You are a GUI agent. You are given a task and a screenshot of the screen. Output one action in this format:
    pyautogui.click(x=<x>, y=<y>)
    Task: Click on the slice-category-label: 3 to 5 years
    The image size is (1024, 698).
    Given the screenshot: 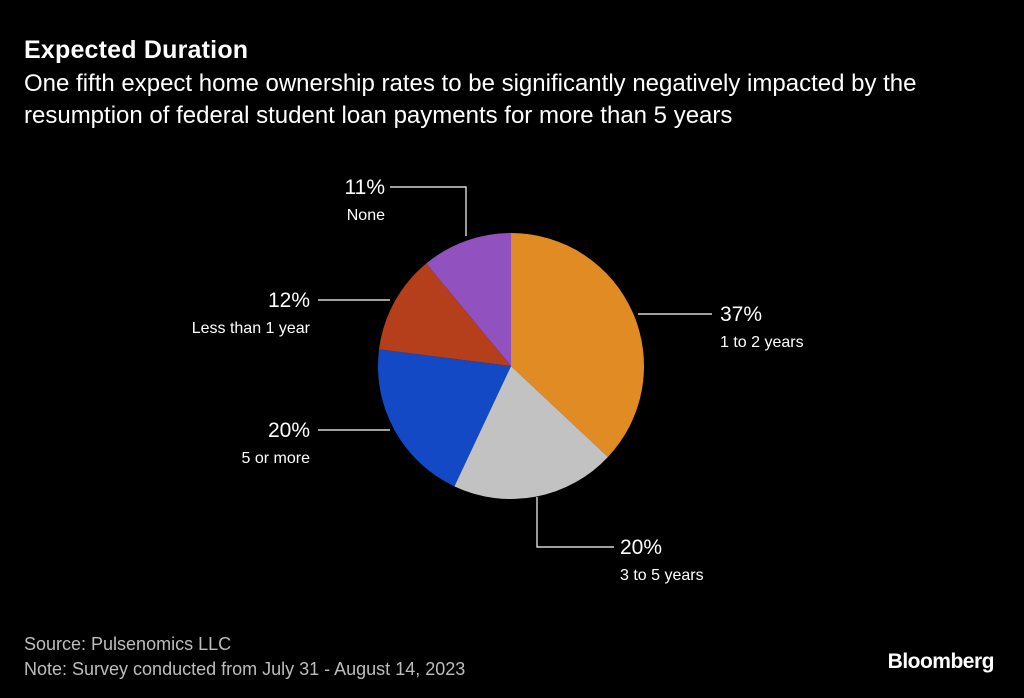 What is the action you would take?
    pyautogui.click(x=662, y=575)
    